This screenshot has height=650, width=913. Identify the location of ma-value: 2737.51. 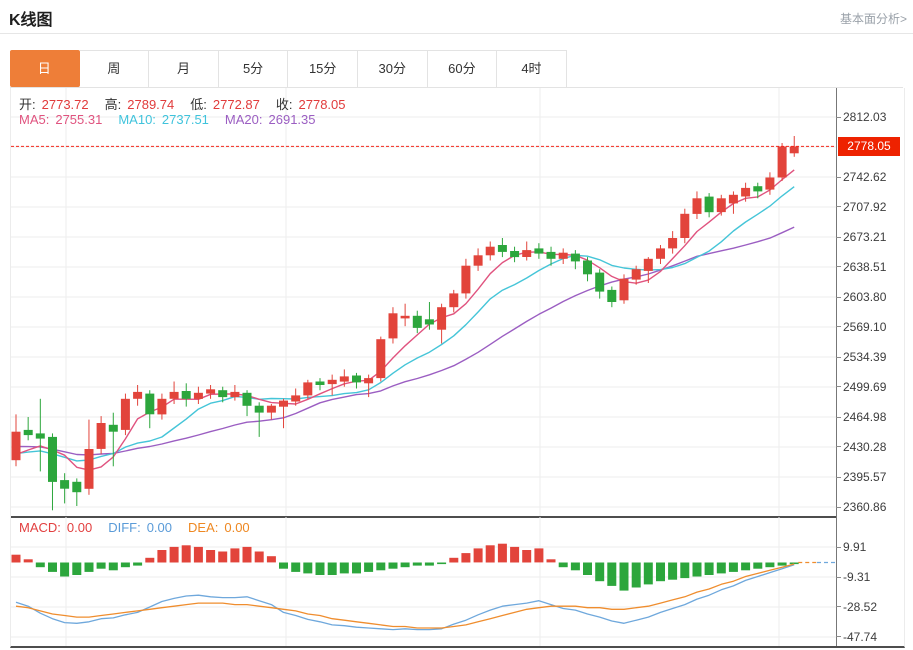
(185, 119).